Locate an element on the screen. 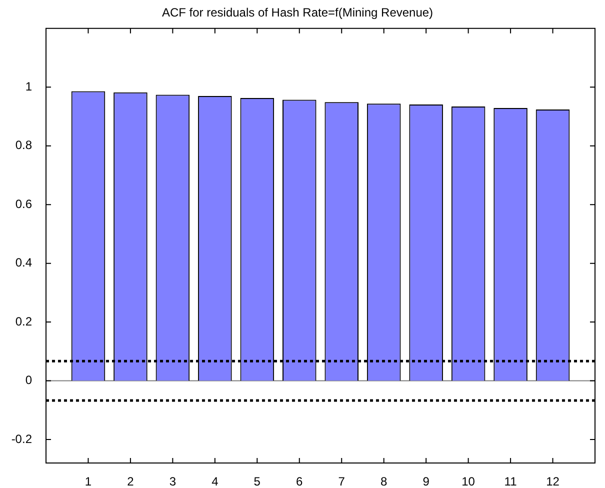 The height and width of the screenshot is (488, 605). x-tick-label: 1 is located at coordinates (88, 481).